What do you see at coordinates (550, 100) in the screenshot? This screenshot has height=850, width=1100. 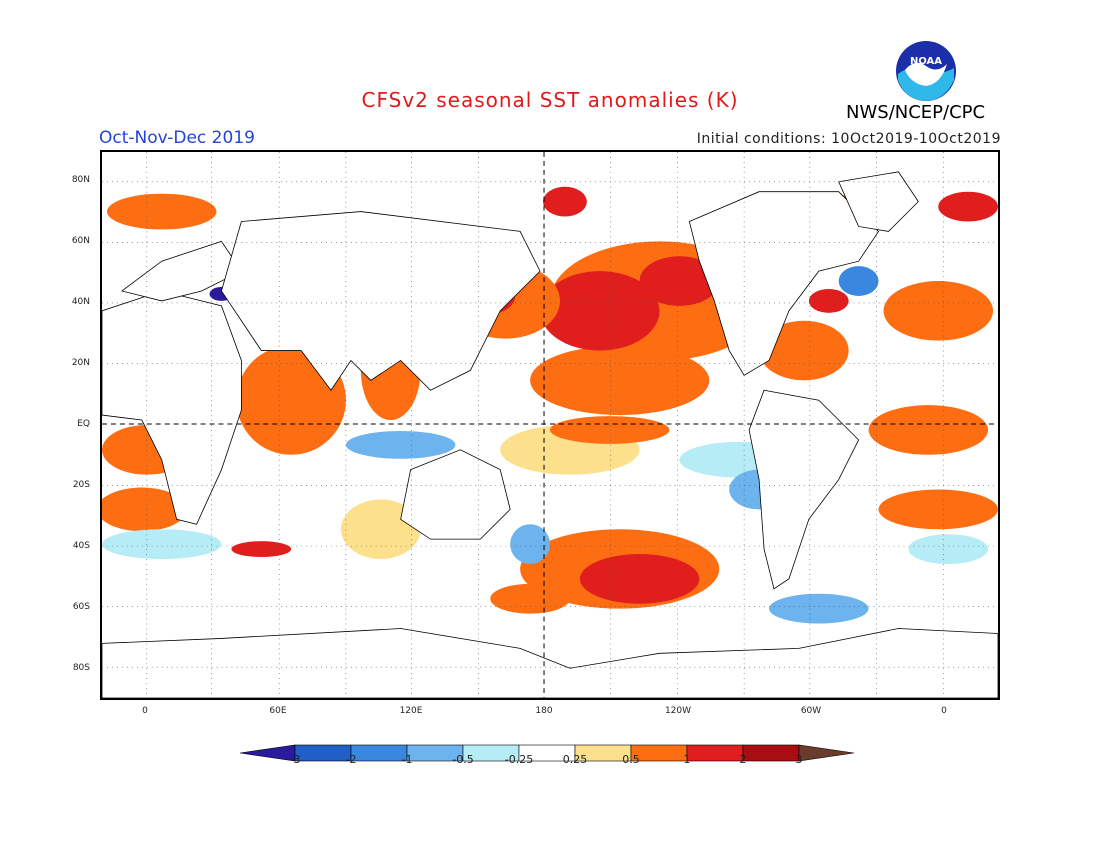 I see `chart-title: CFSv2 seasonal SST anomalies (K)` at bounding box center [550, 100].